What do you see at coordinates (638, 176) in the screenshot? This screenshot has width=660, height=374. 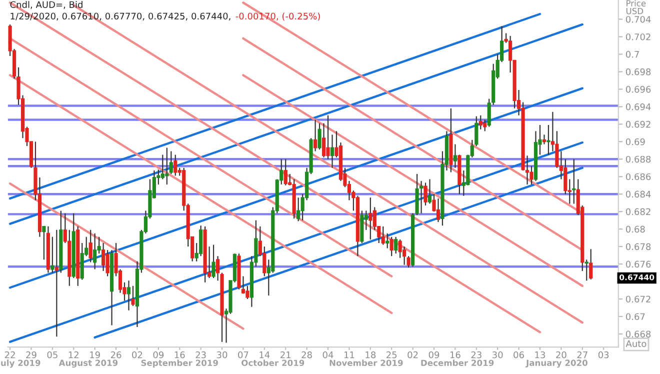 I see `y-tick-label: 0.686` at bounding box center [638, 176].